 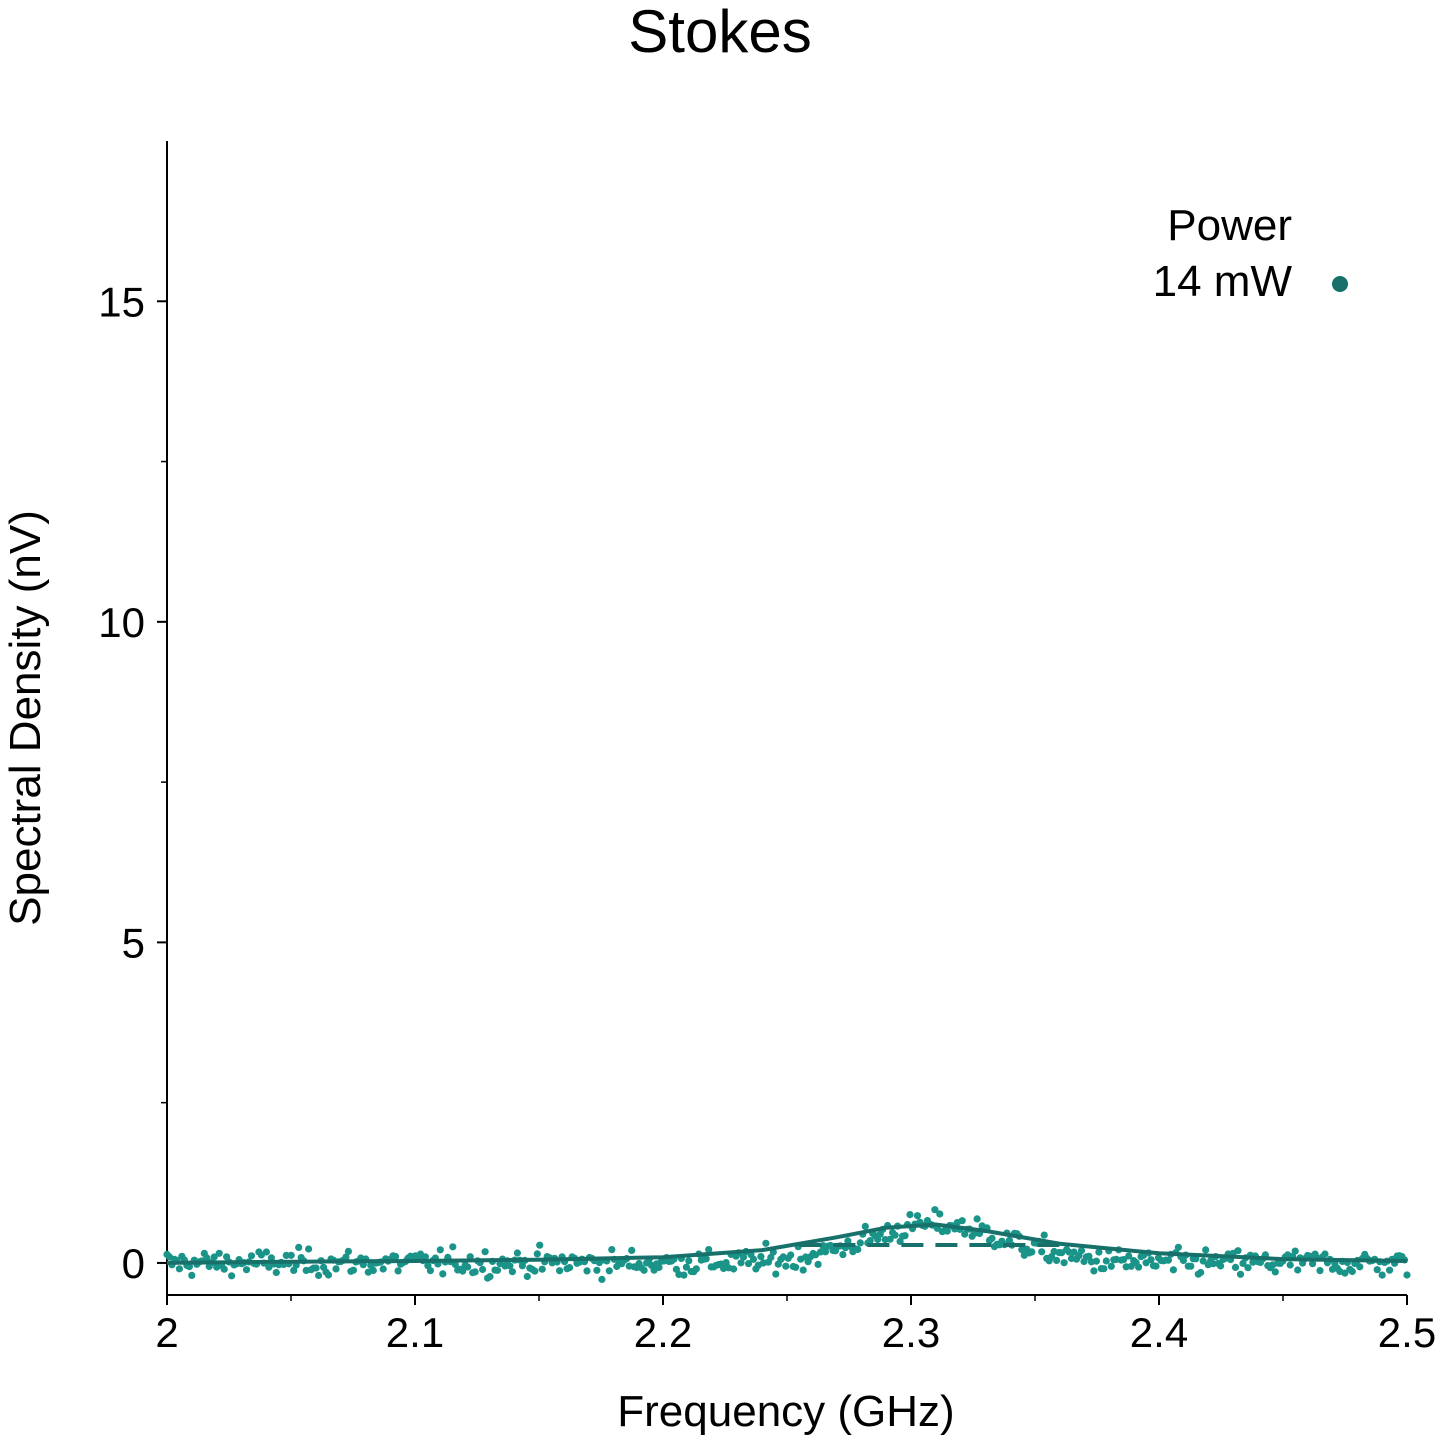 What do you see at coordinates (663, 1332) in the screenshot?
I see `x-tick-label: 2.2` at bounding box center [663, 1332].